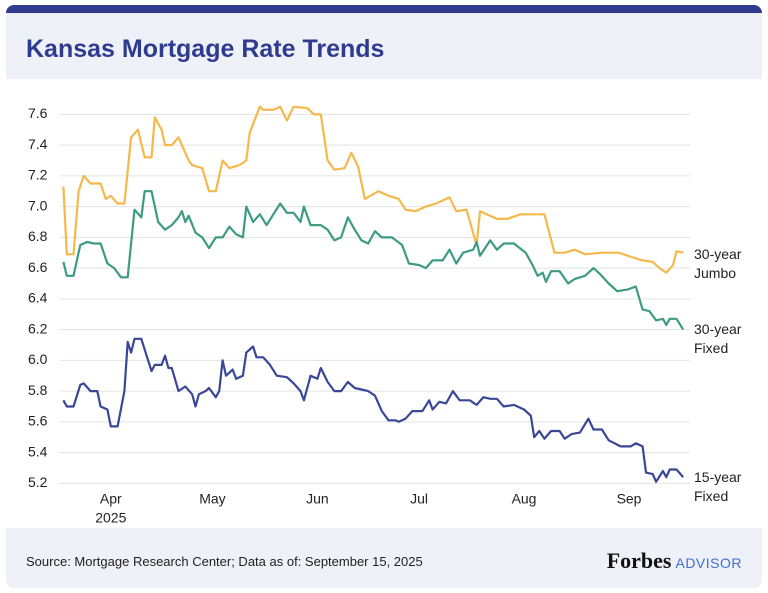 The width and height of the screenshot is (768, 593). What do you see at coordinates (38, 298) in the screenshot?
I see `y-tick-label: 6.4` at bounding box center [38, 298].